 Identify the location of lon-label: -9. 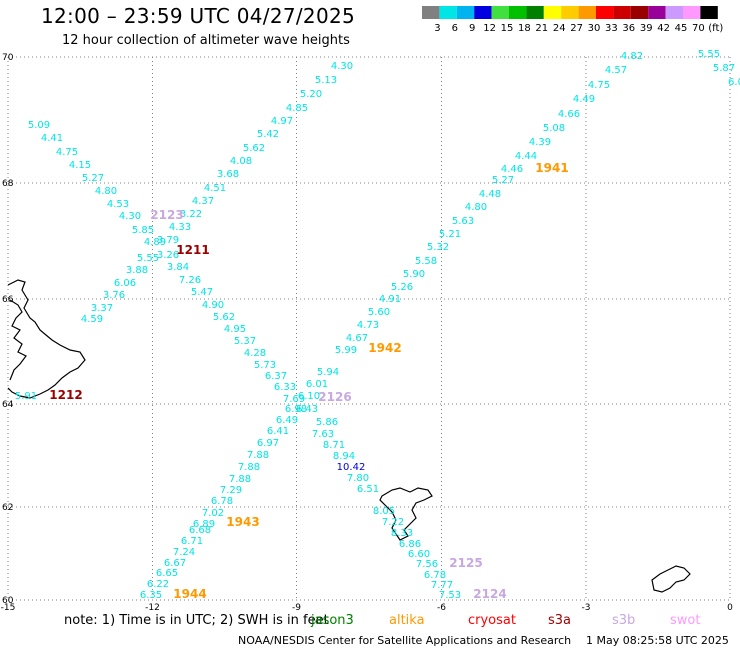
(296, 608).